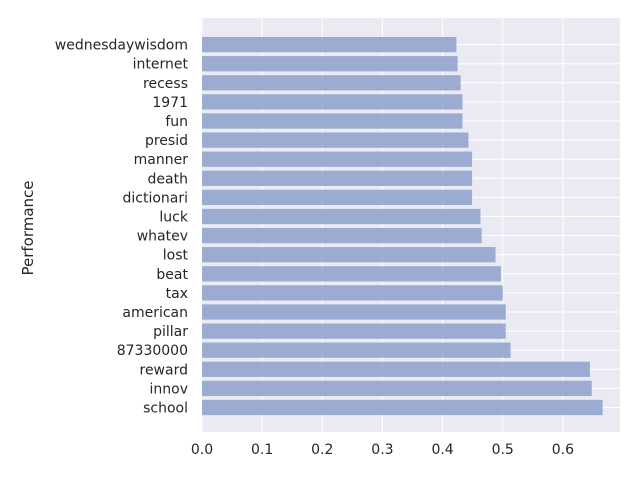 The width and height of the screenshot is (640, 480). Describe the element at coordinates (165, 84) in the screenshot. I see `y-tick-label: recess` at that location.